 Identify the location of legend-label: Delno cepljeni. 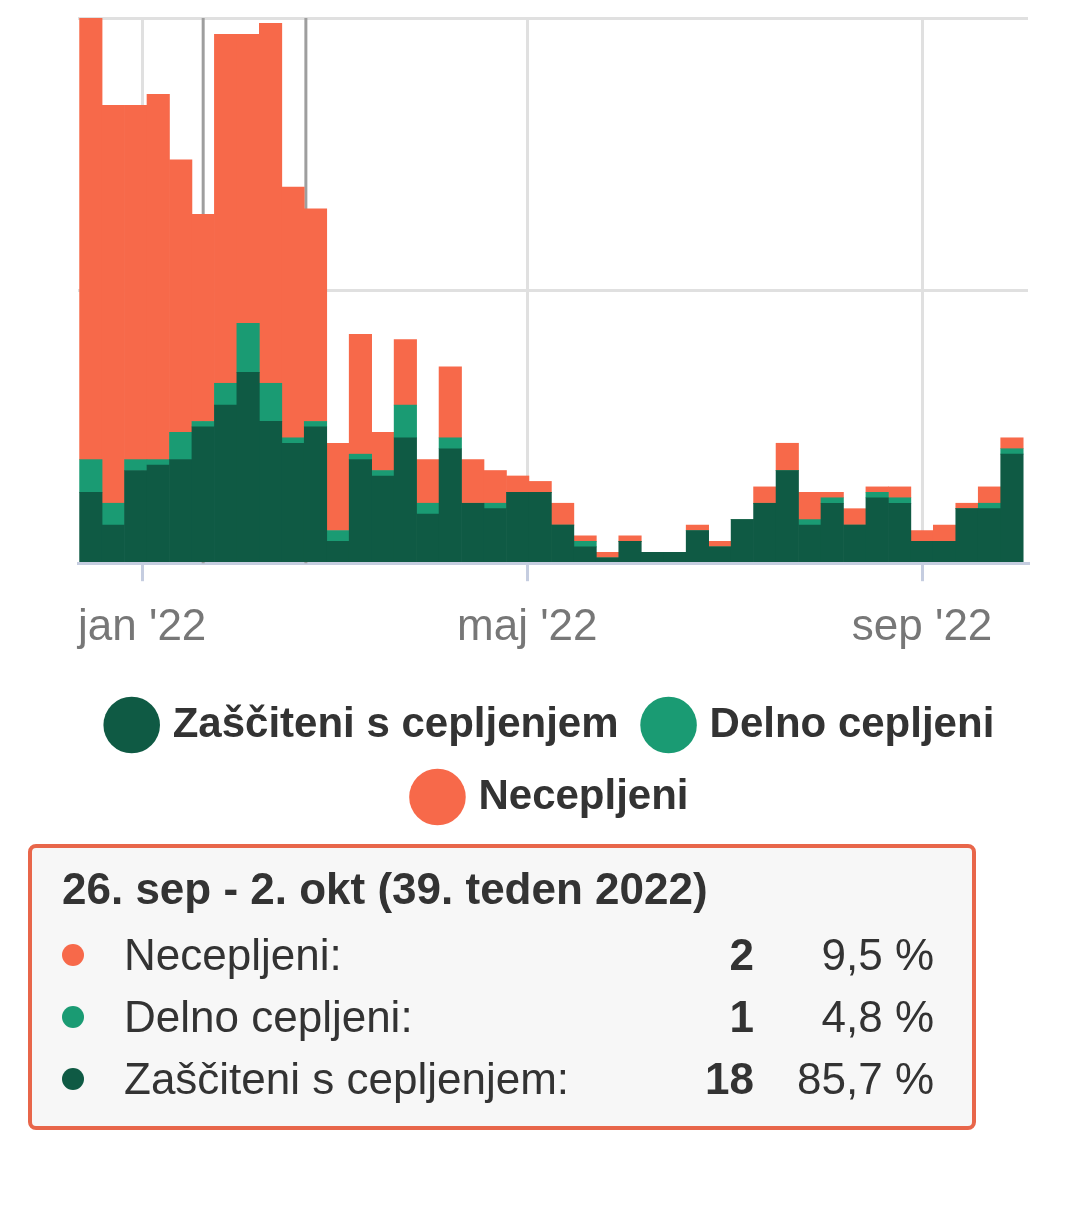
(852, 722).